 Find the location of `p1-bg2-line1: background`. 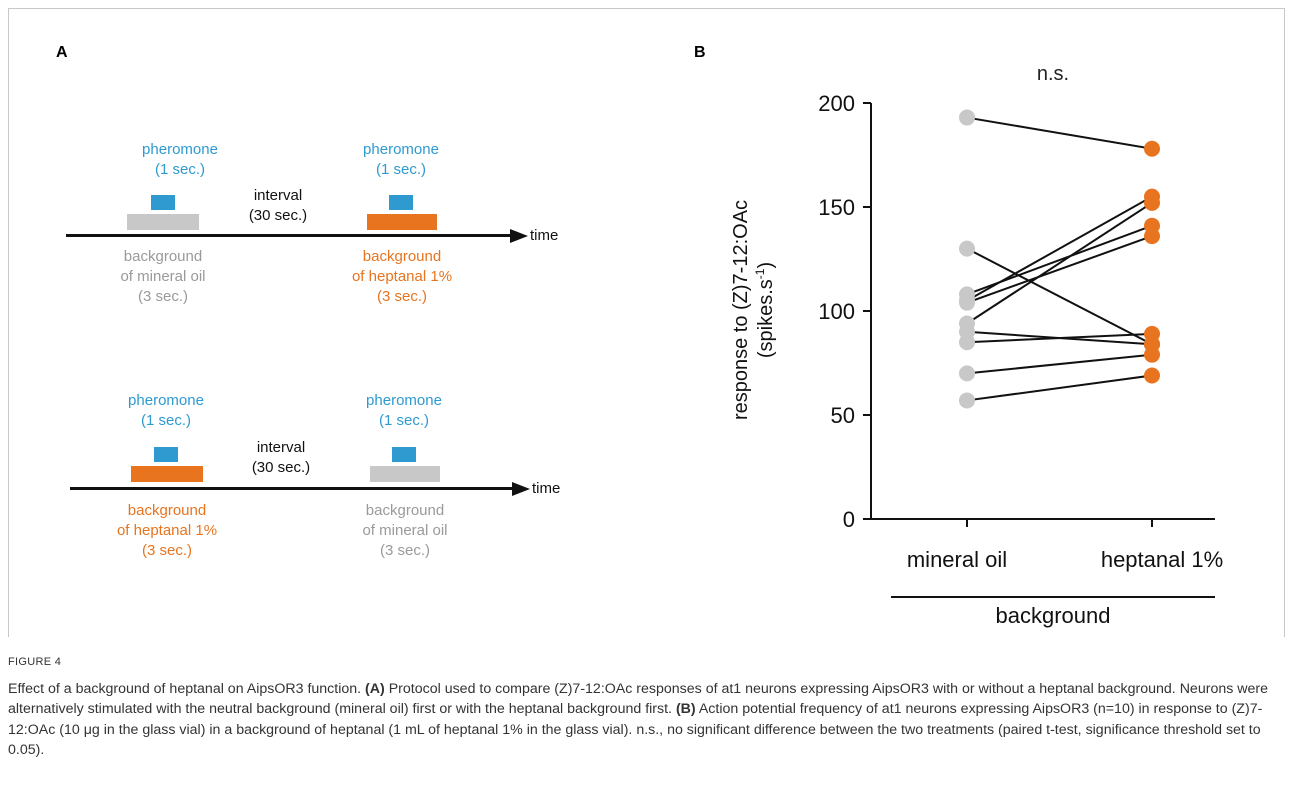

p1-bg2-line1: background is located at coordinates (402, 256).